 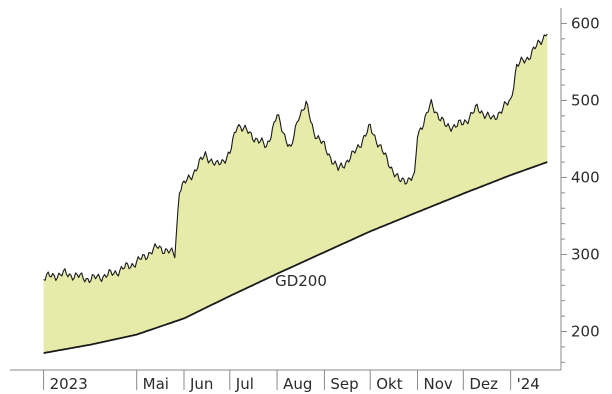 I want to click on x-tick-label: Okt, so click(x=389, y=384).